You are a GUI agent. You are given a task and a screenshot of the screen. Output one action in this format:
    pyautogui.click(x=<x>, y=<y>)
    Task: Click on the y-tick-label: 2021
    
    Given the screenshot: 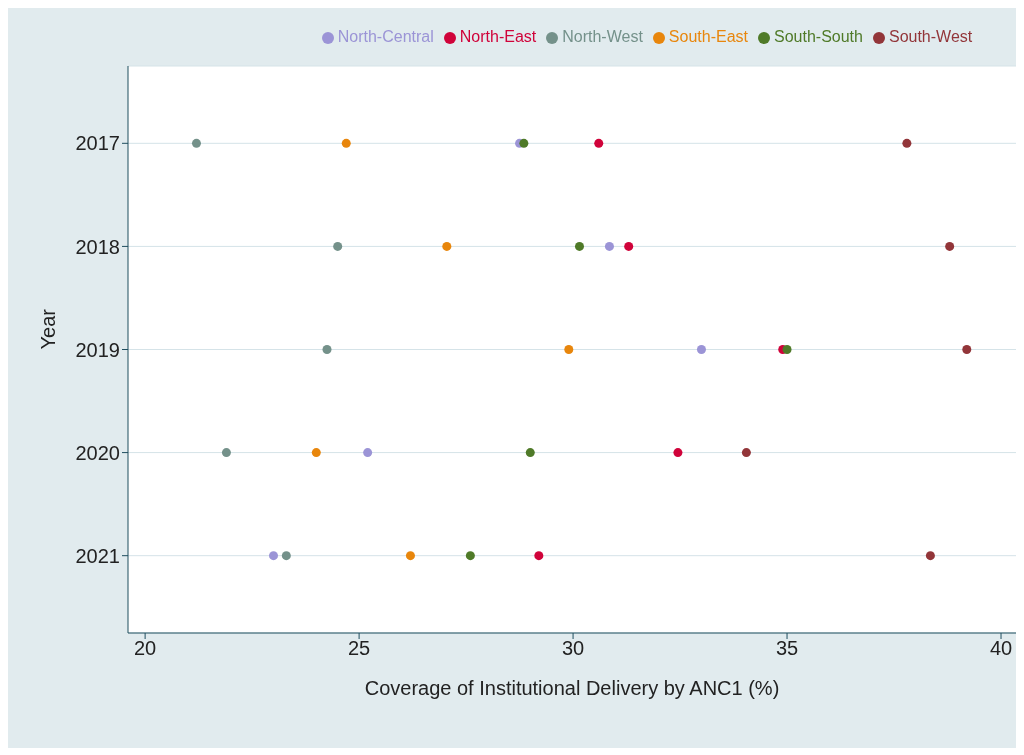 What is the action you would take?
    pyautogui.click(x=97, y=555)
    